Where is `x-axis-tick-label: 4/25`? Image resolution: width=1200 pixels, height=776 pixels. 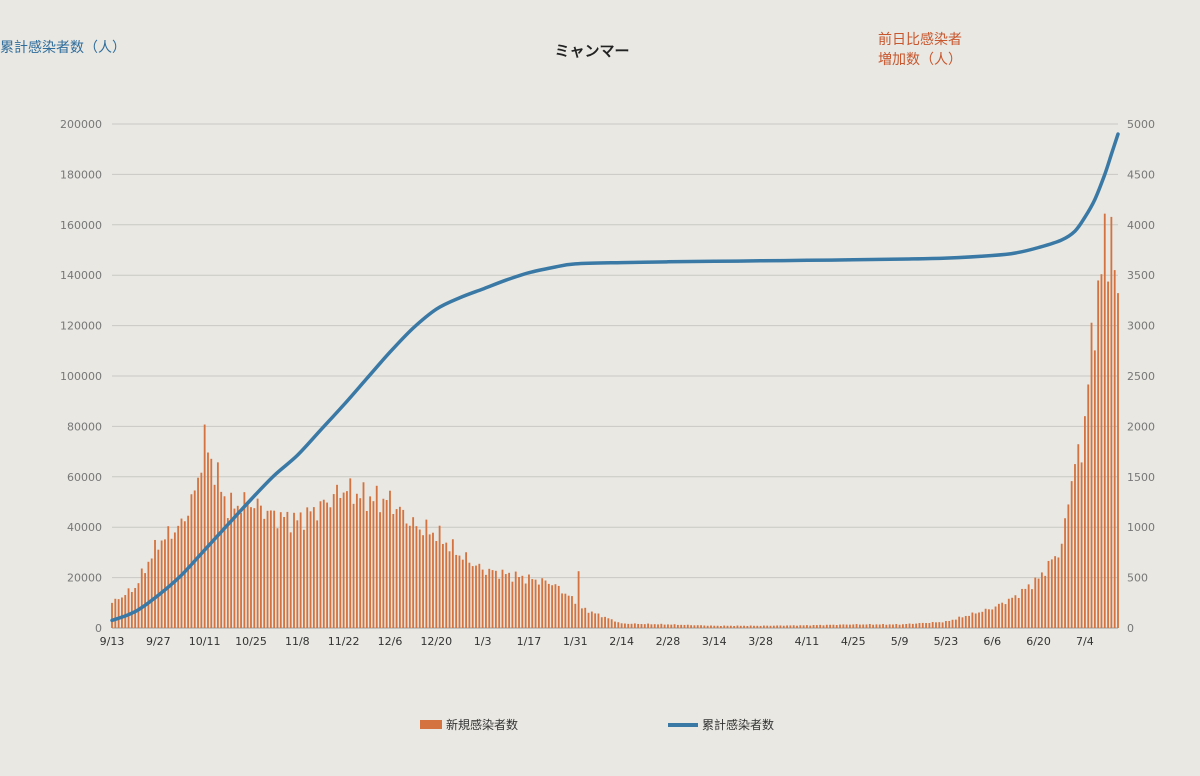
x-axis-tick-label: 4/25 is located at coordinates (853, 641).